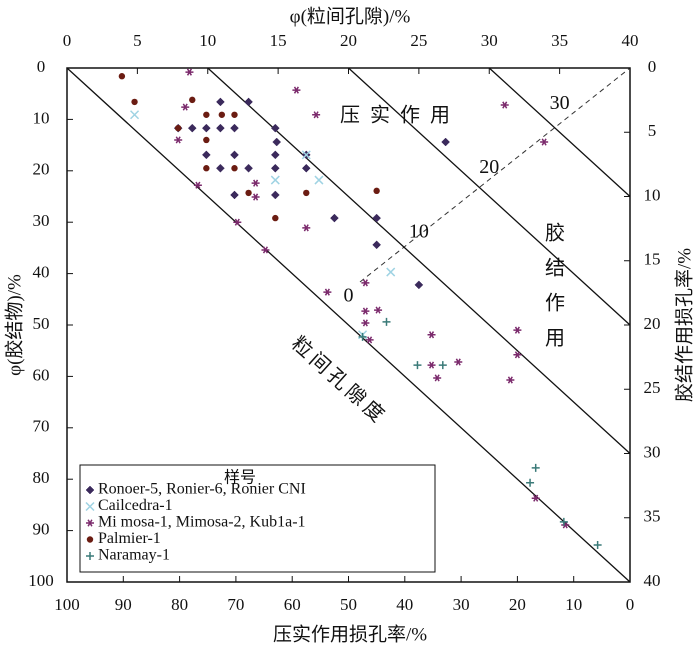 This screenshot has width=700, height=649. I want to click on porosity-line-label: 30, so click(560, 103).